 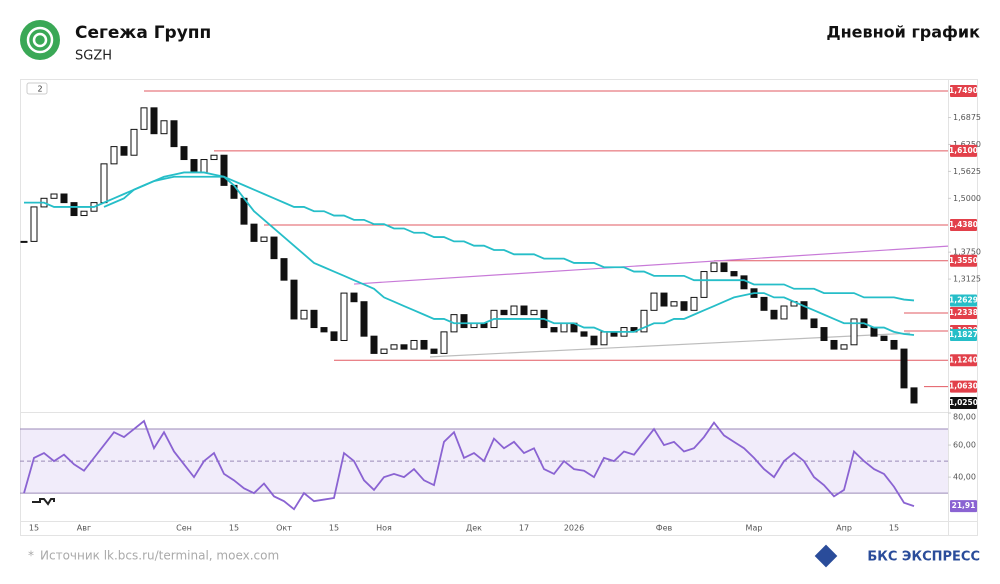 What do you see at coordinates (754, 528) in the screenshot?
I see `x-tick-label: Мар` at bounding box center [754, 528].